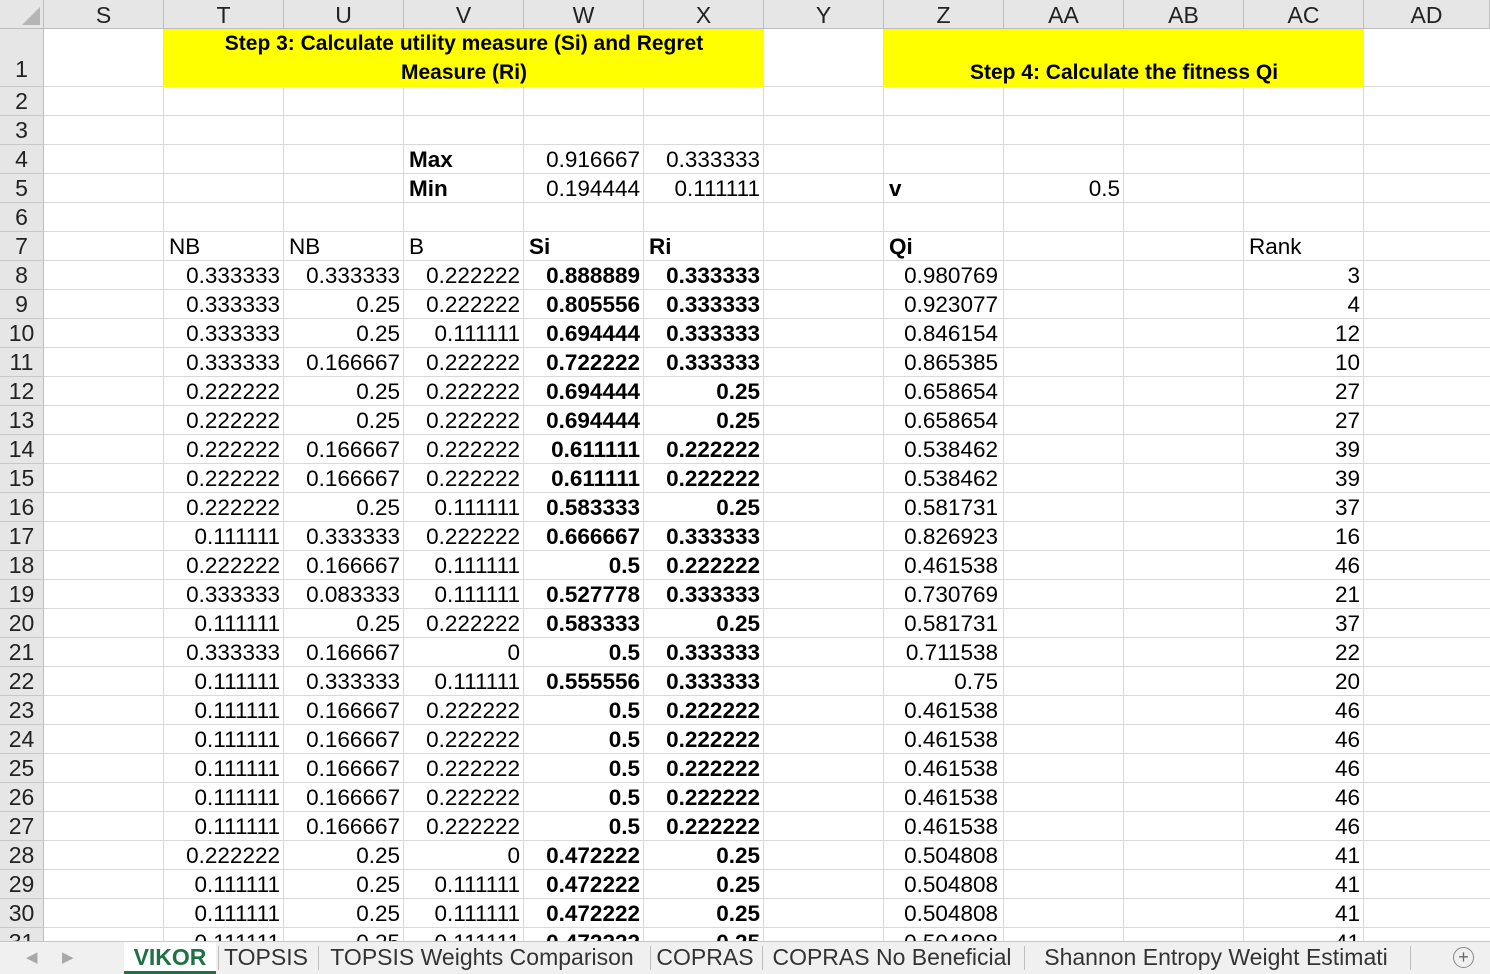  I want to click on cell-w-28: 0.472222, so click(593, 855).